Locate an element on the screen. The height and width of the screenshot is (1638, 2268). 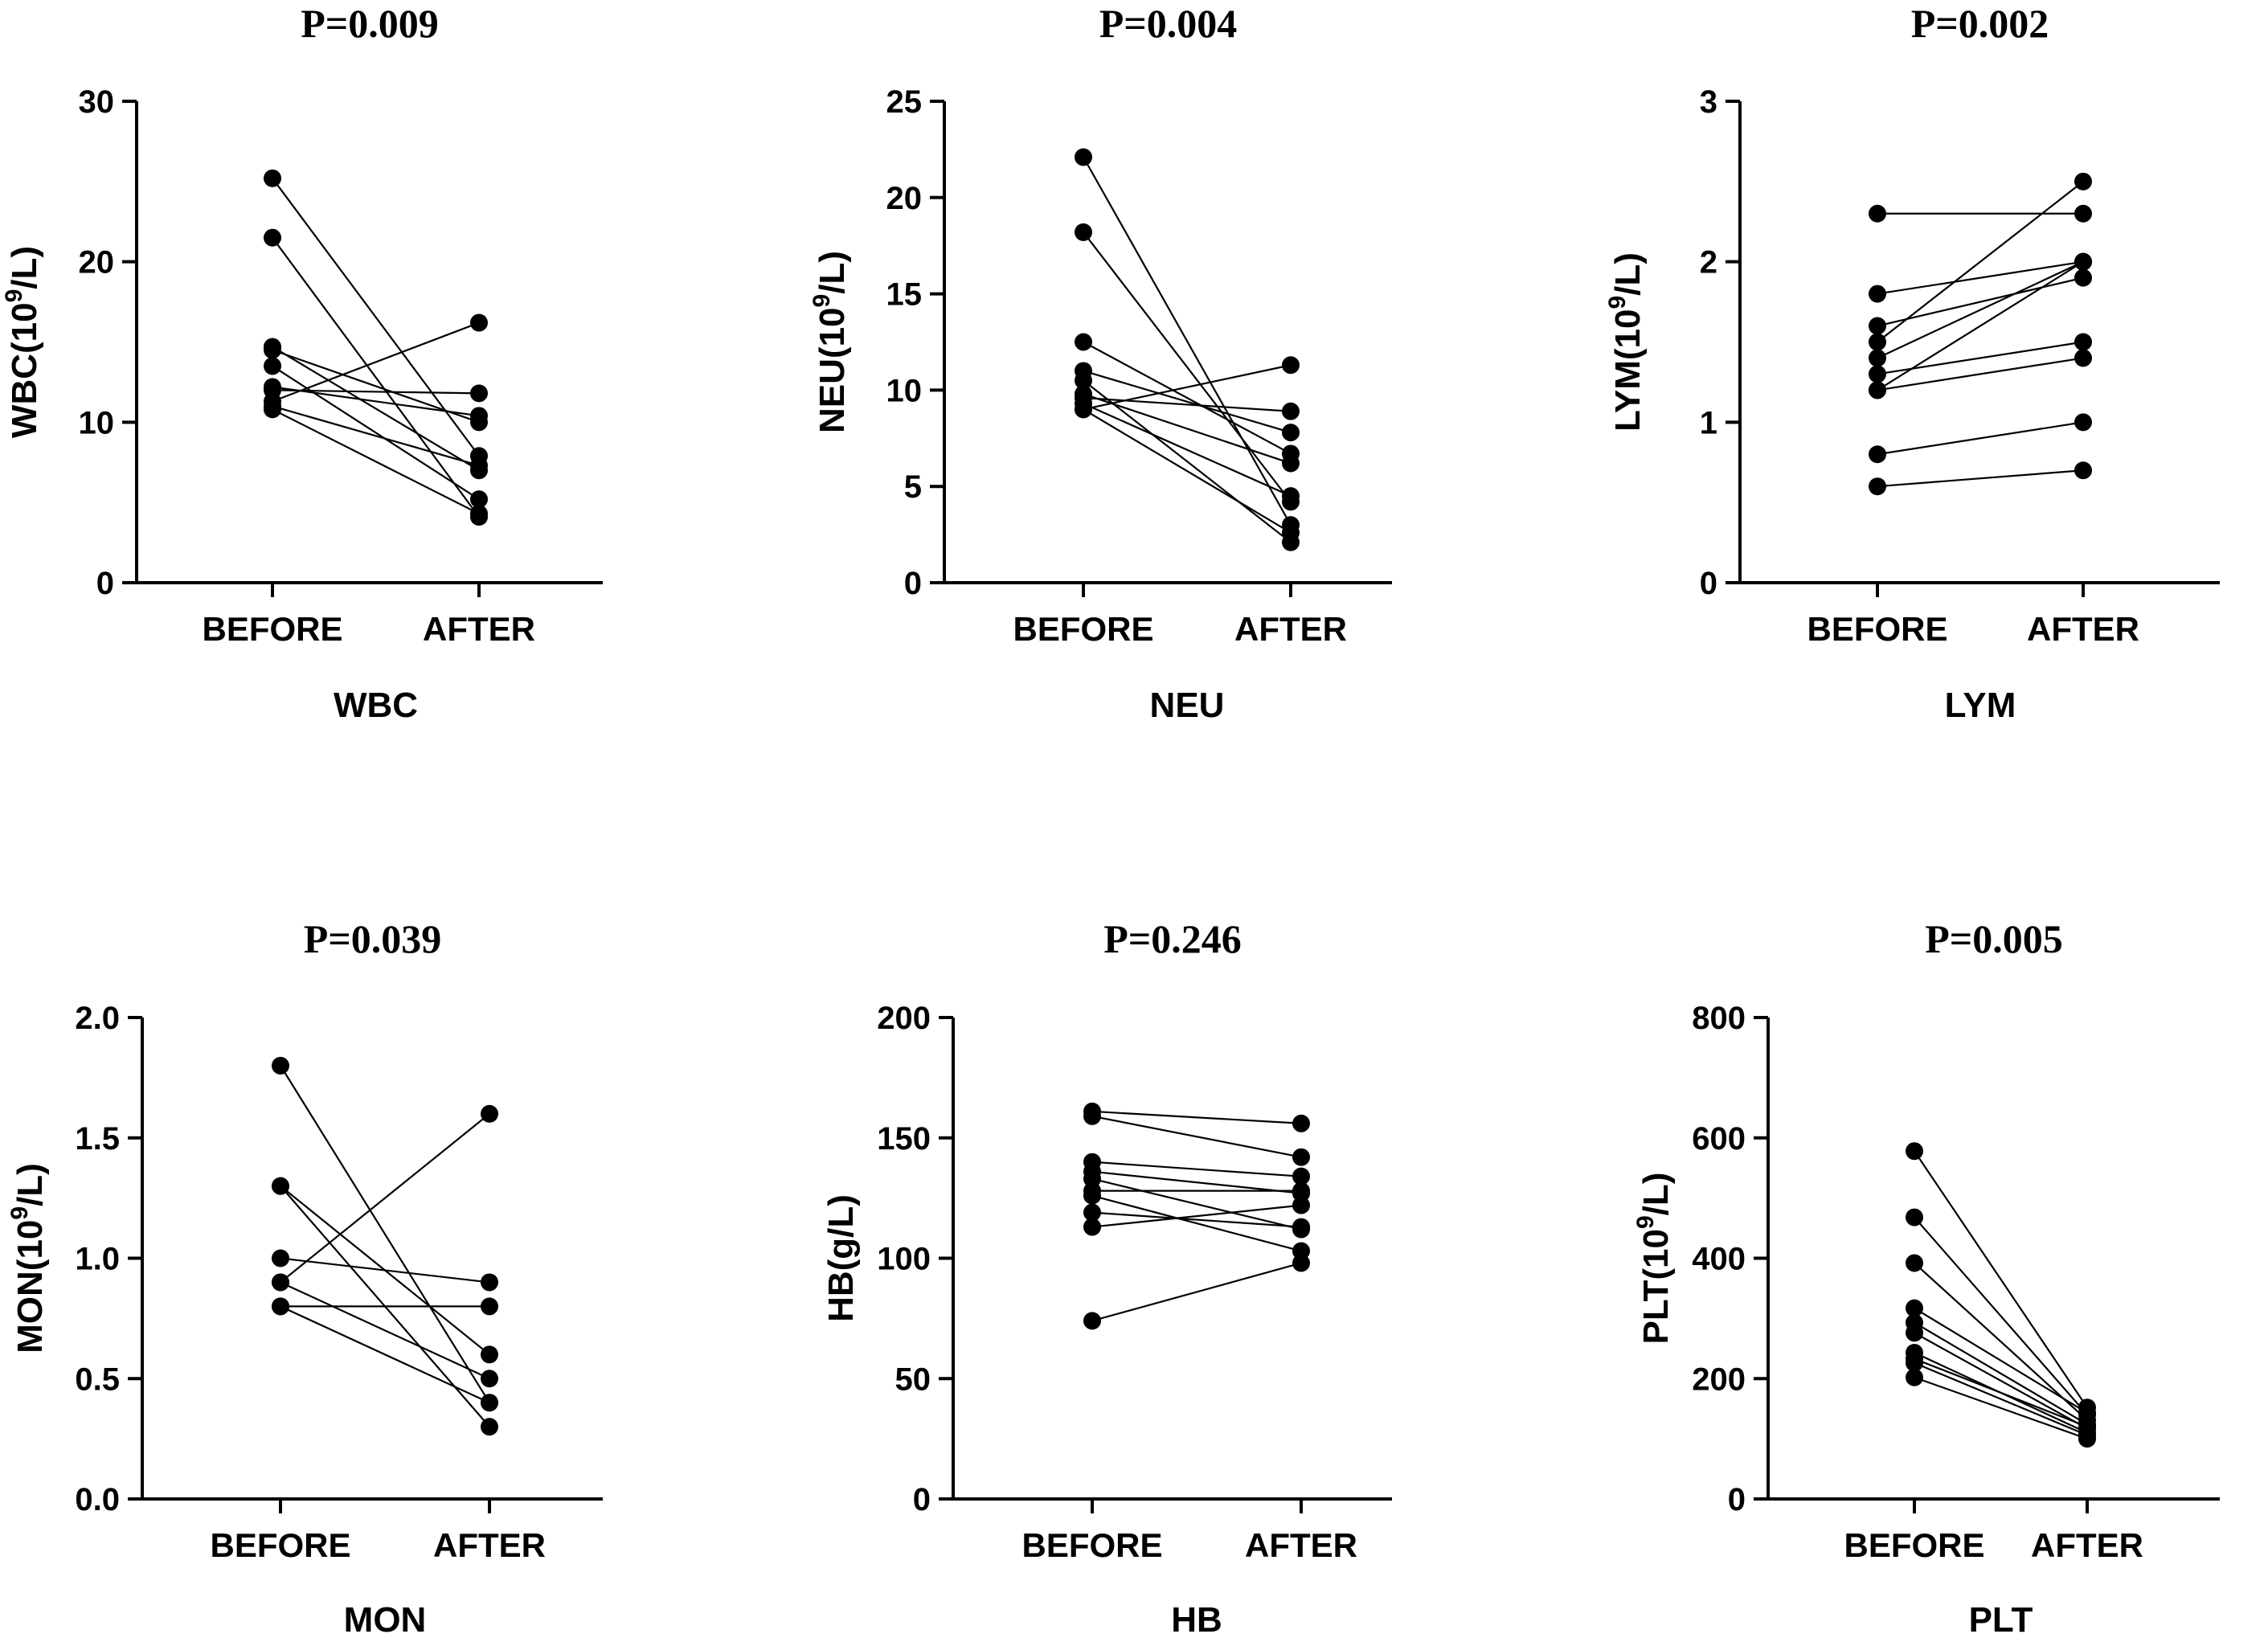
panel-wbc: P=0.009 0 10 20 30 BEFORE AFTER WBC(109/L) WBC is located at coordinates (302, 363).